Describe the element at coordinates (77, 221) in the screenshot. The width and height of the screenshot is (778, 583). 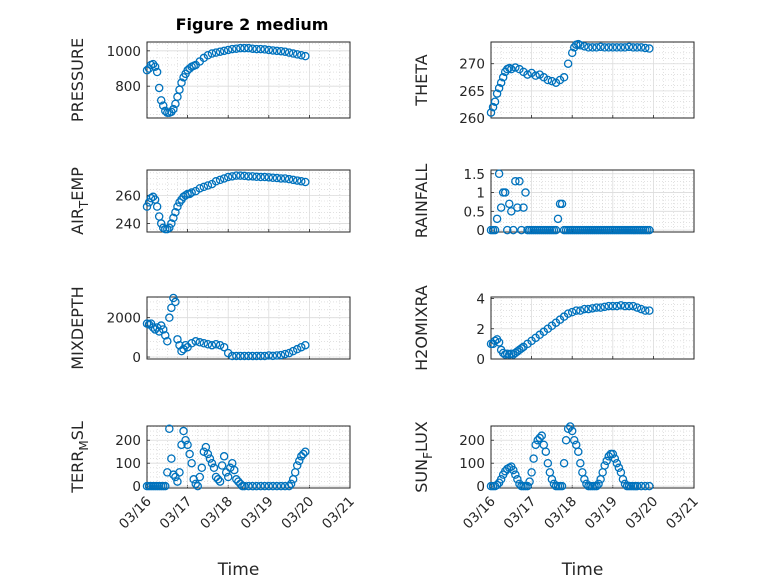
I see `y-axis-label-main: AIR` at that location.